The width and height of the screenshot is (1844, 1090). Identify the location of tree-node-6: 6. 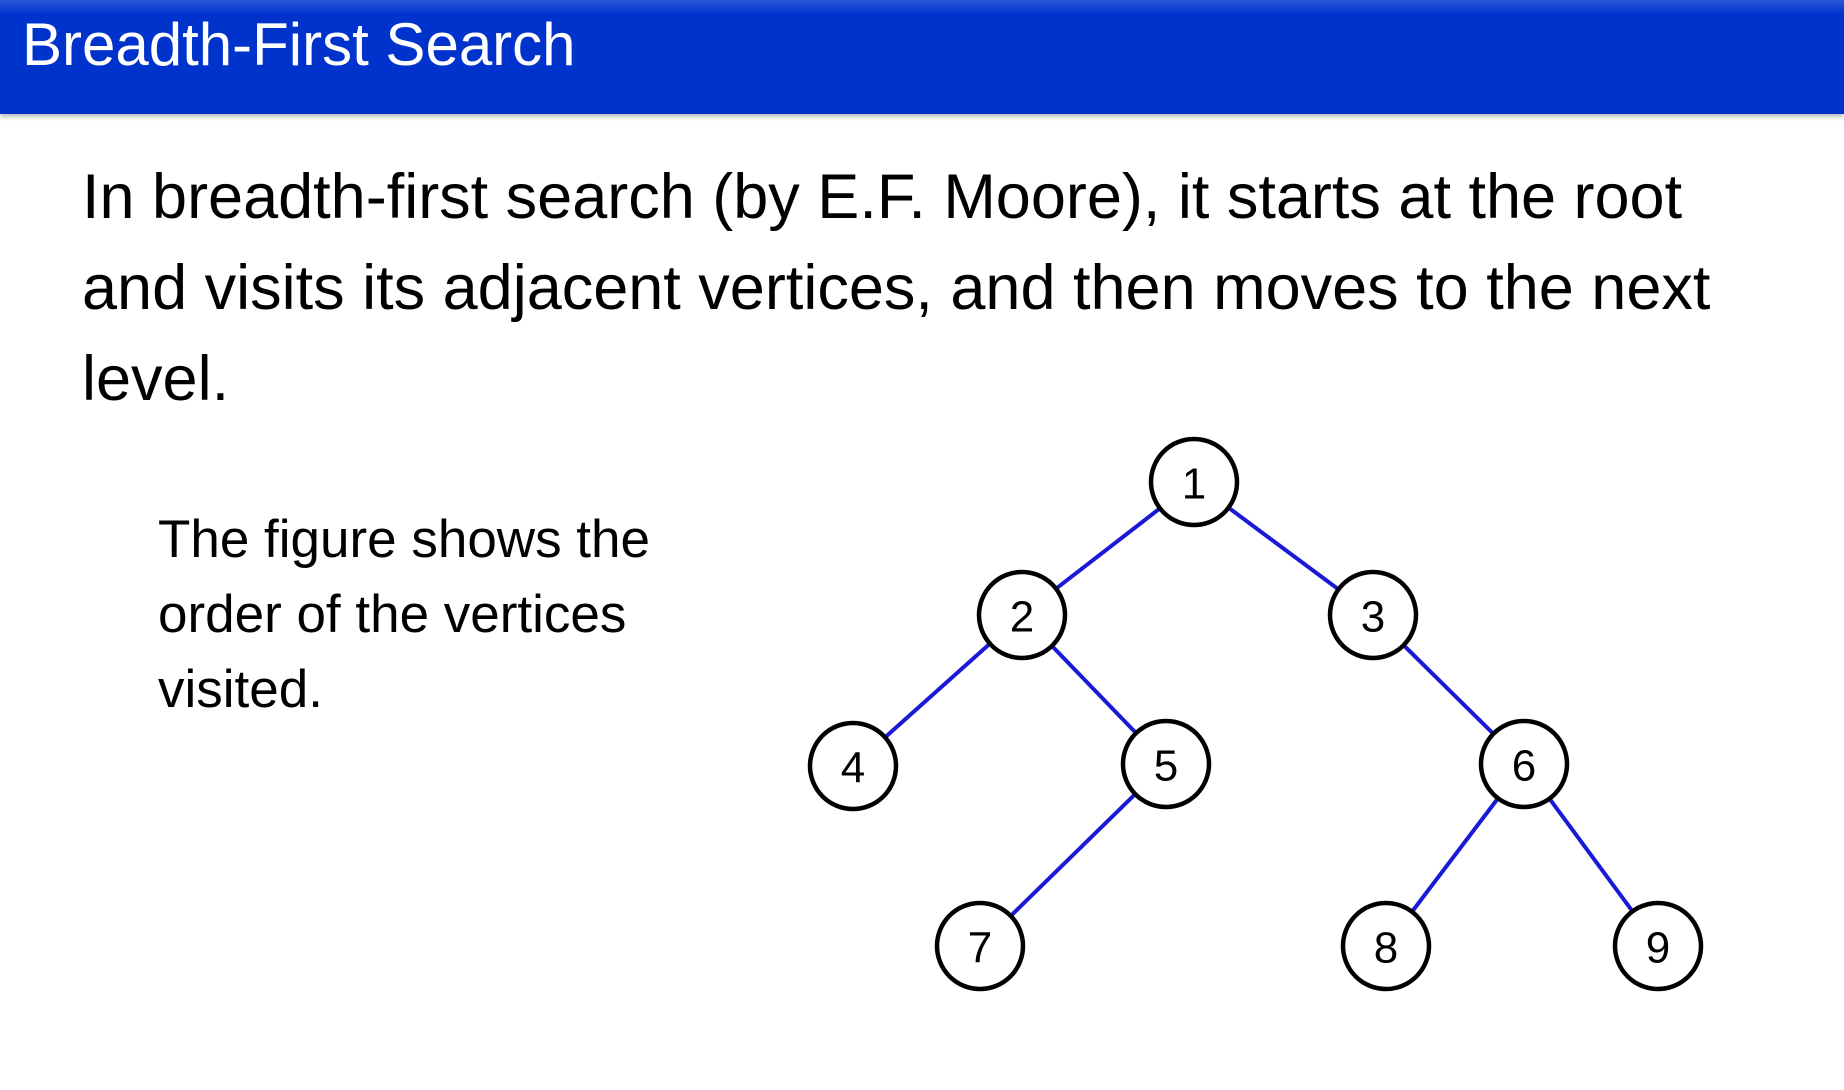
(1524, 764).